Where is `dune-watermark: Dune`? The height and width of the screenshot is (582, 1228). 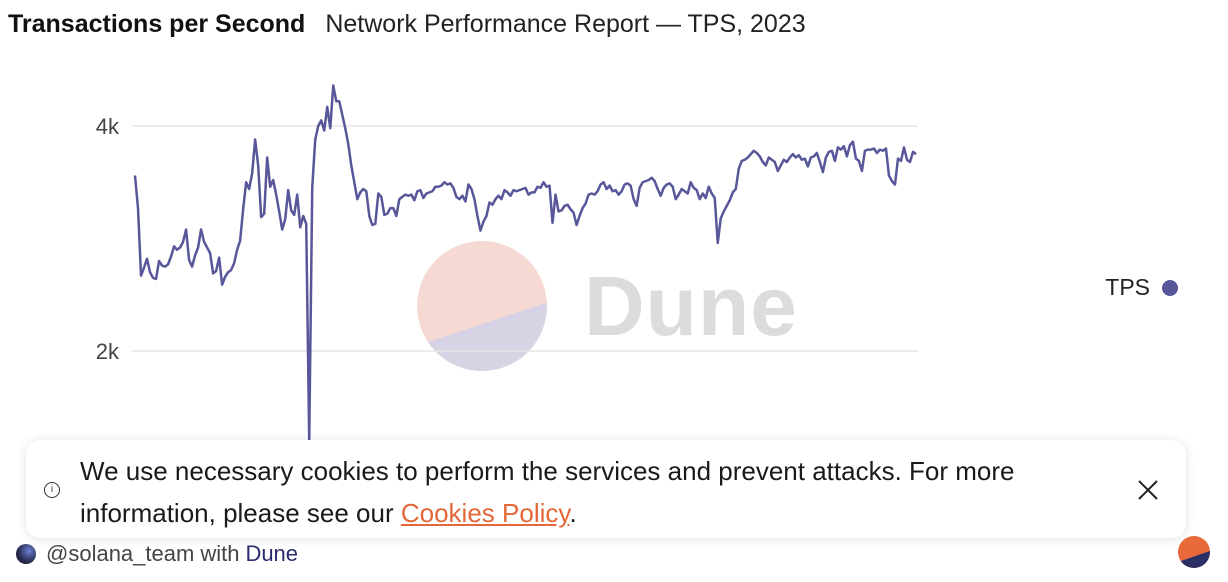 dune-watermark: Dune is located at coordinates (607, 306).